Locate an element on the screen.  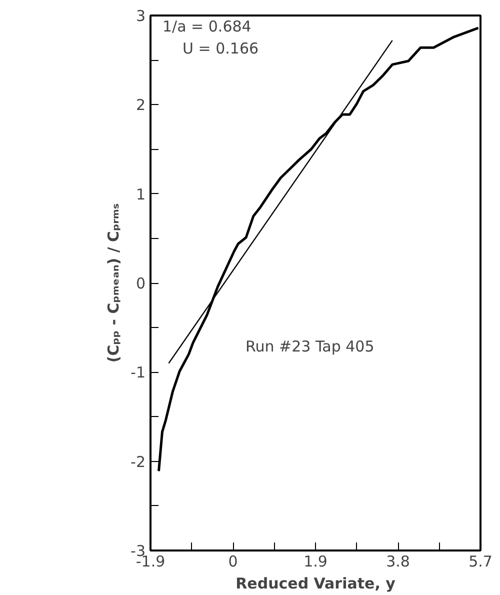
annotation: U = 0.166 is located at coordinates (220, 49).